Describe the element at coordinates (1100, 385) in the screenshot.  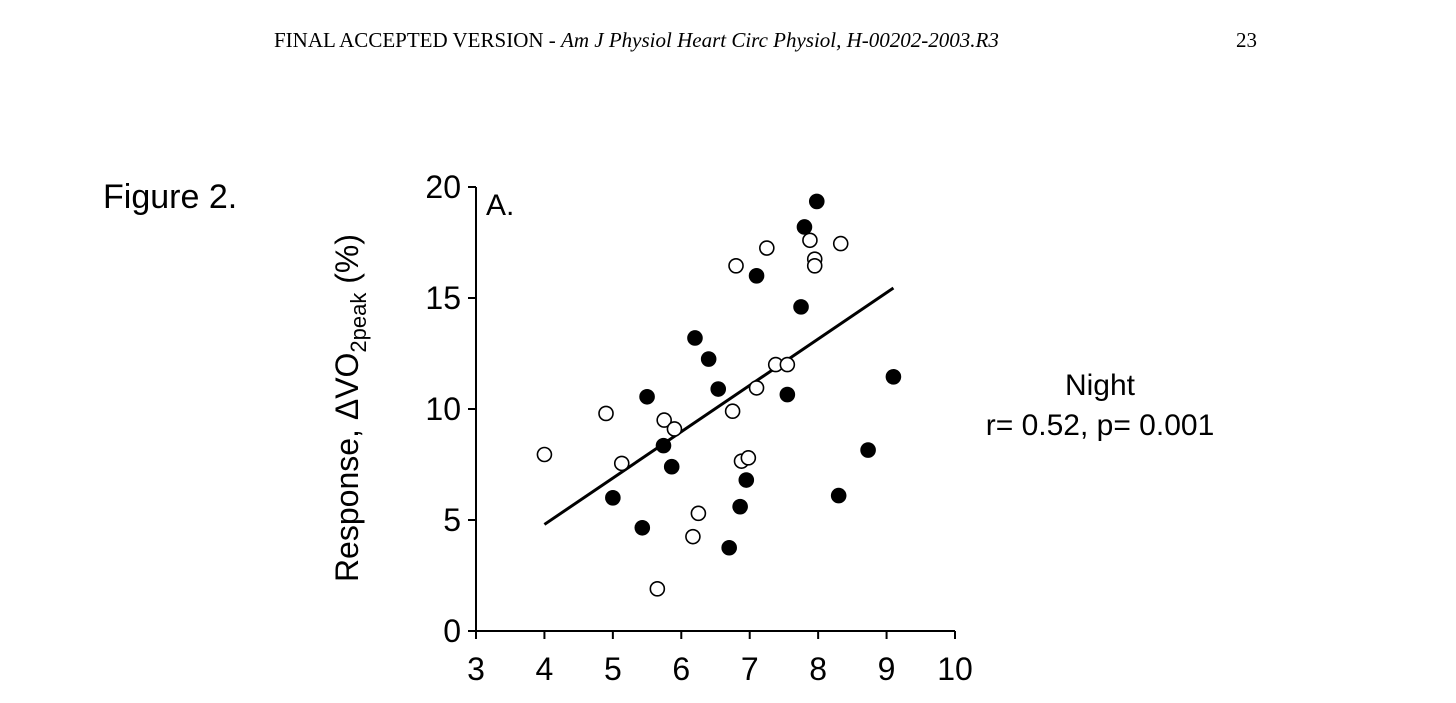
I see `annotation-condition: Night` at that location.